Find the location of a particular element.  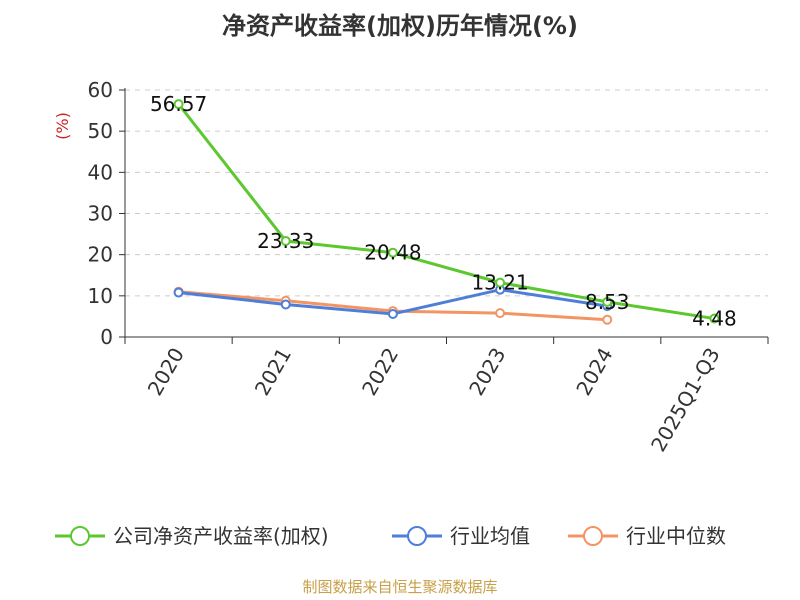

data-label-4: 8.53 is located at coordinates (607, 302).